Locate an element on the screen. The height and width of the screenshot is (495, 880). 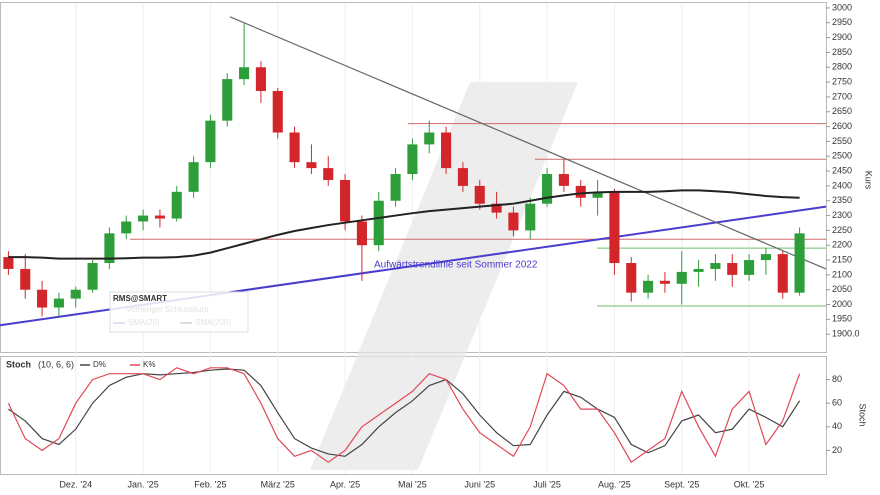
y-tick-label: 2100 is located at coordinates (842, 274).